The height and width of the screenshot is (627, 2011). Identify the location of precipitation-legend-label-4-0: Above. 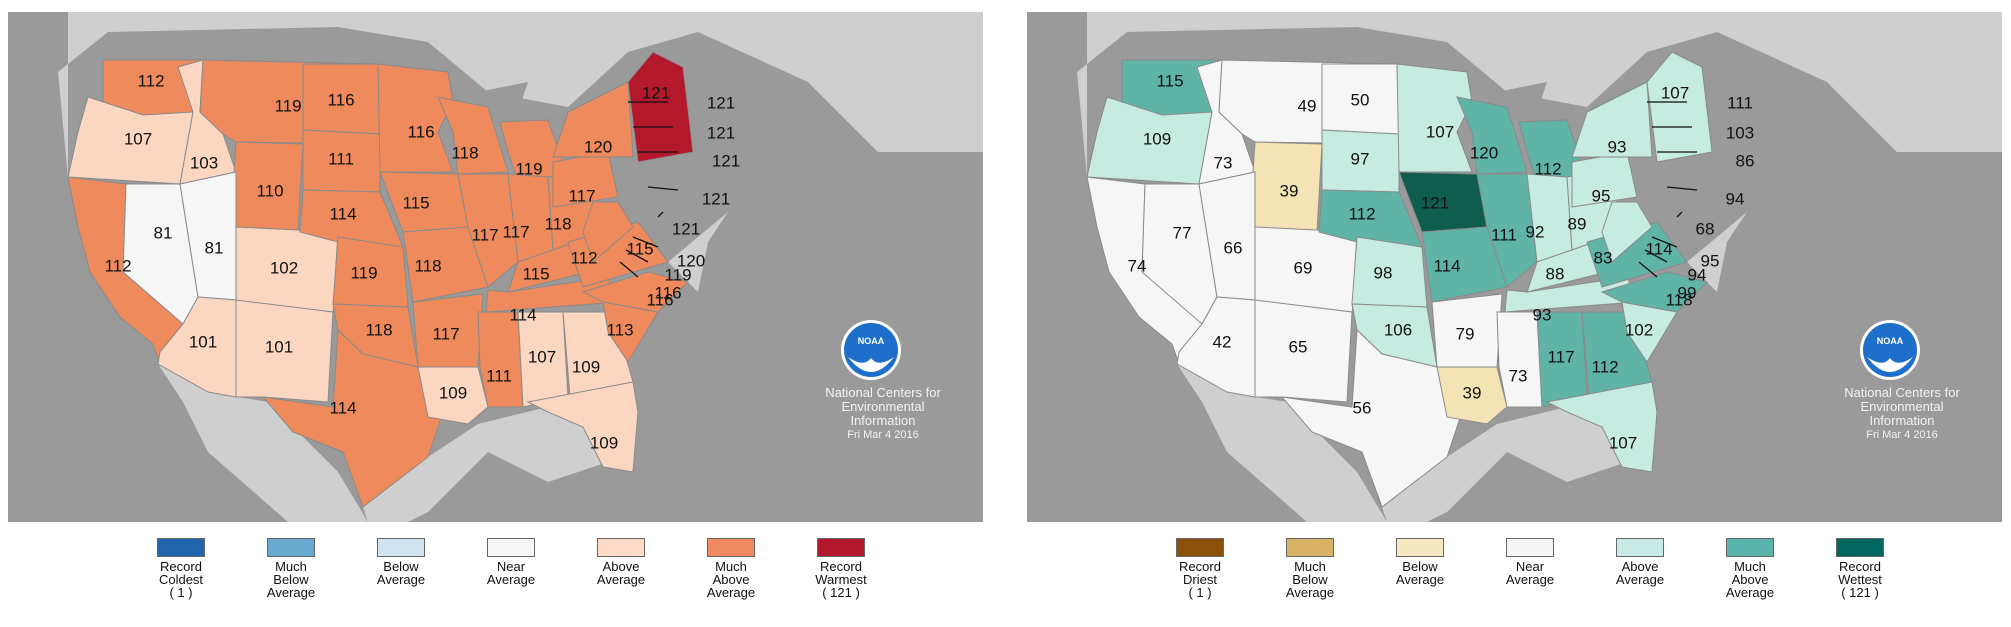
(1640, 566).